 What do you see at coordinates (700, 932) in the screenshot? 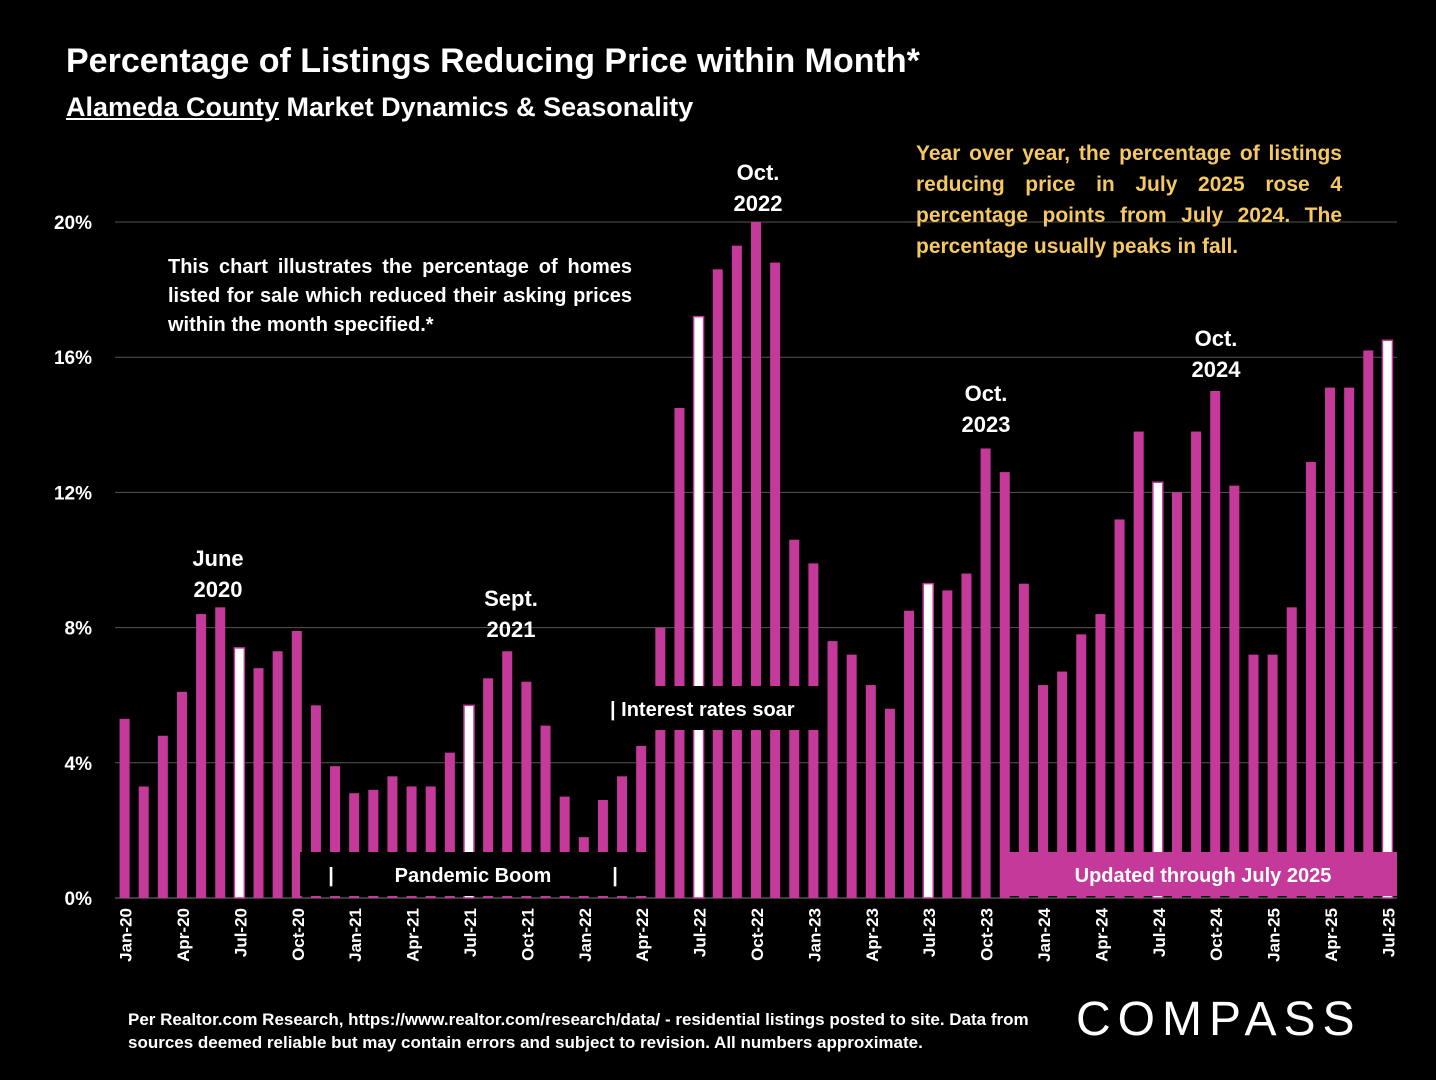
I see `x-tick-label: Jul-22` at bounding box center [700, 932].